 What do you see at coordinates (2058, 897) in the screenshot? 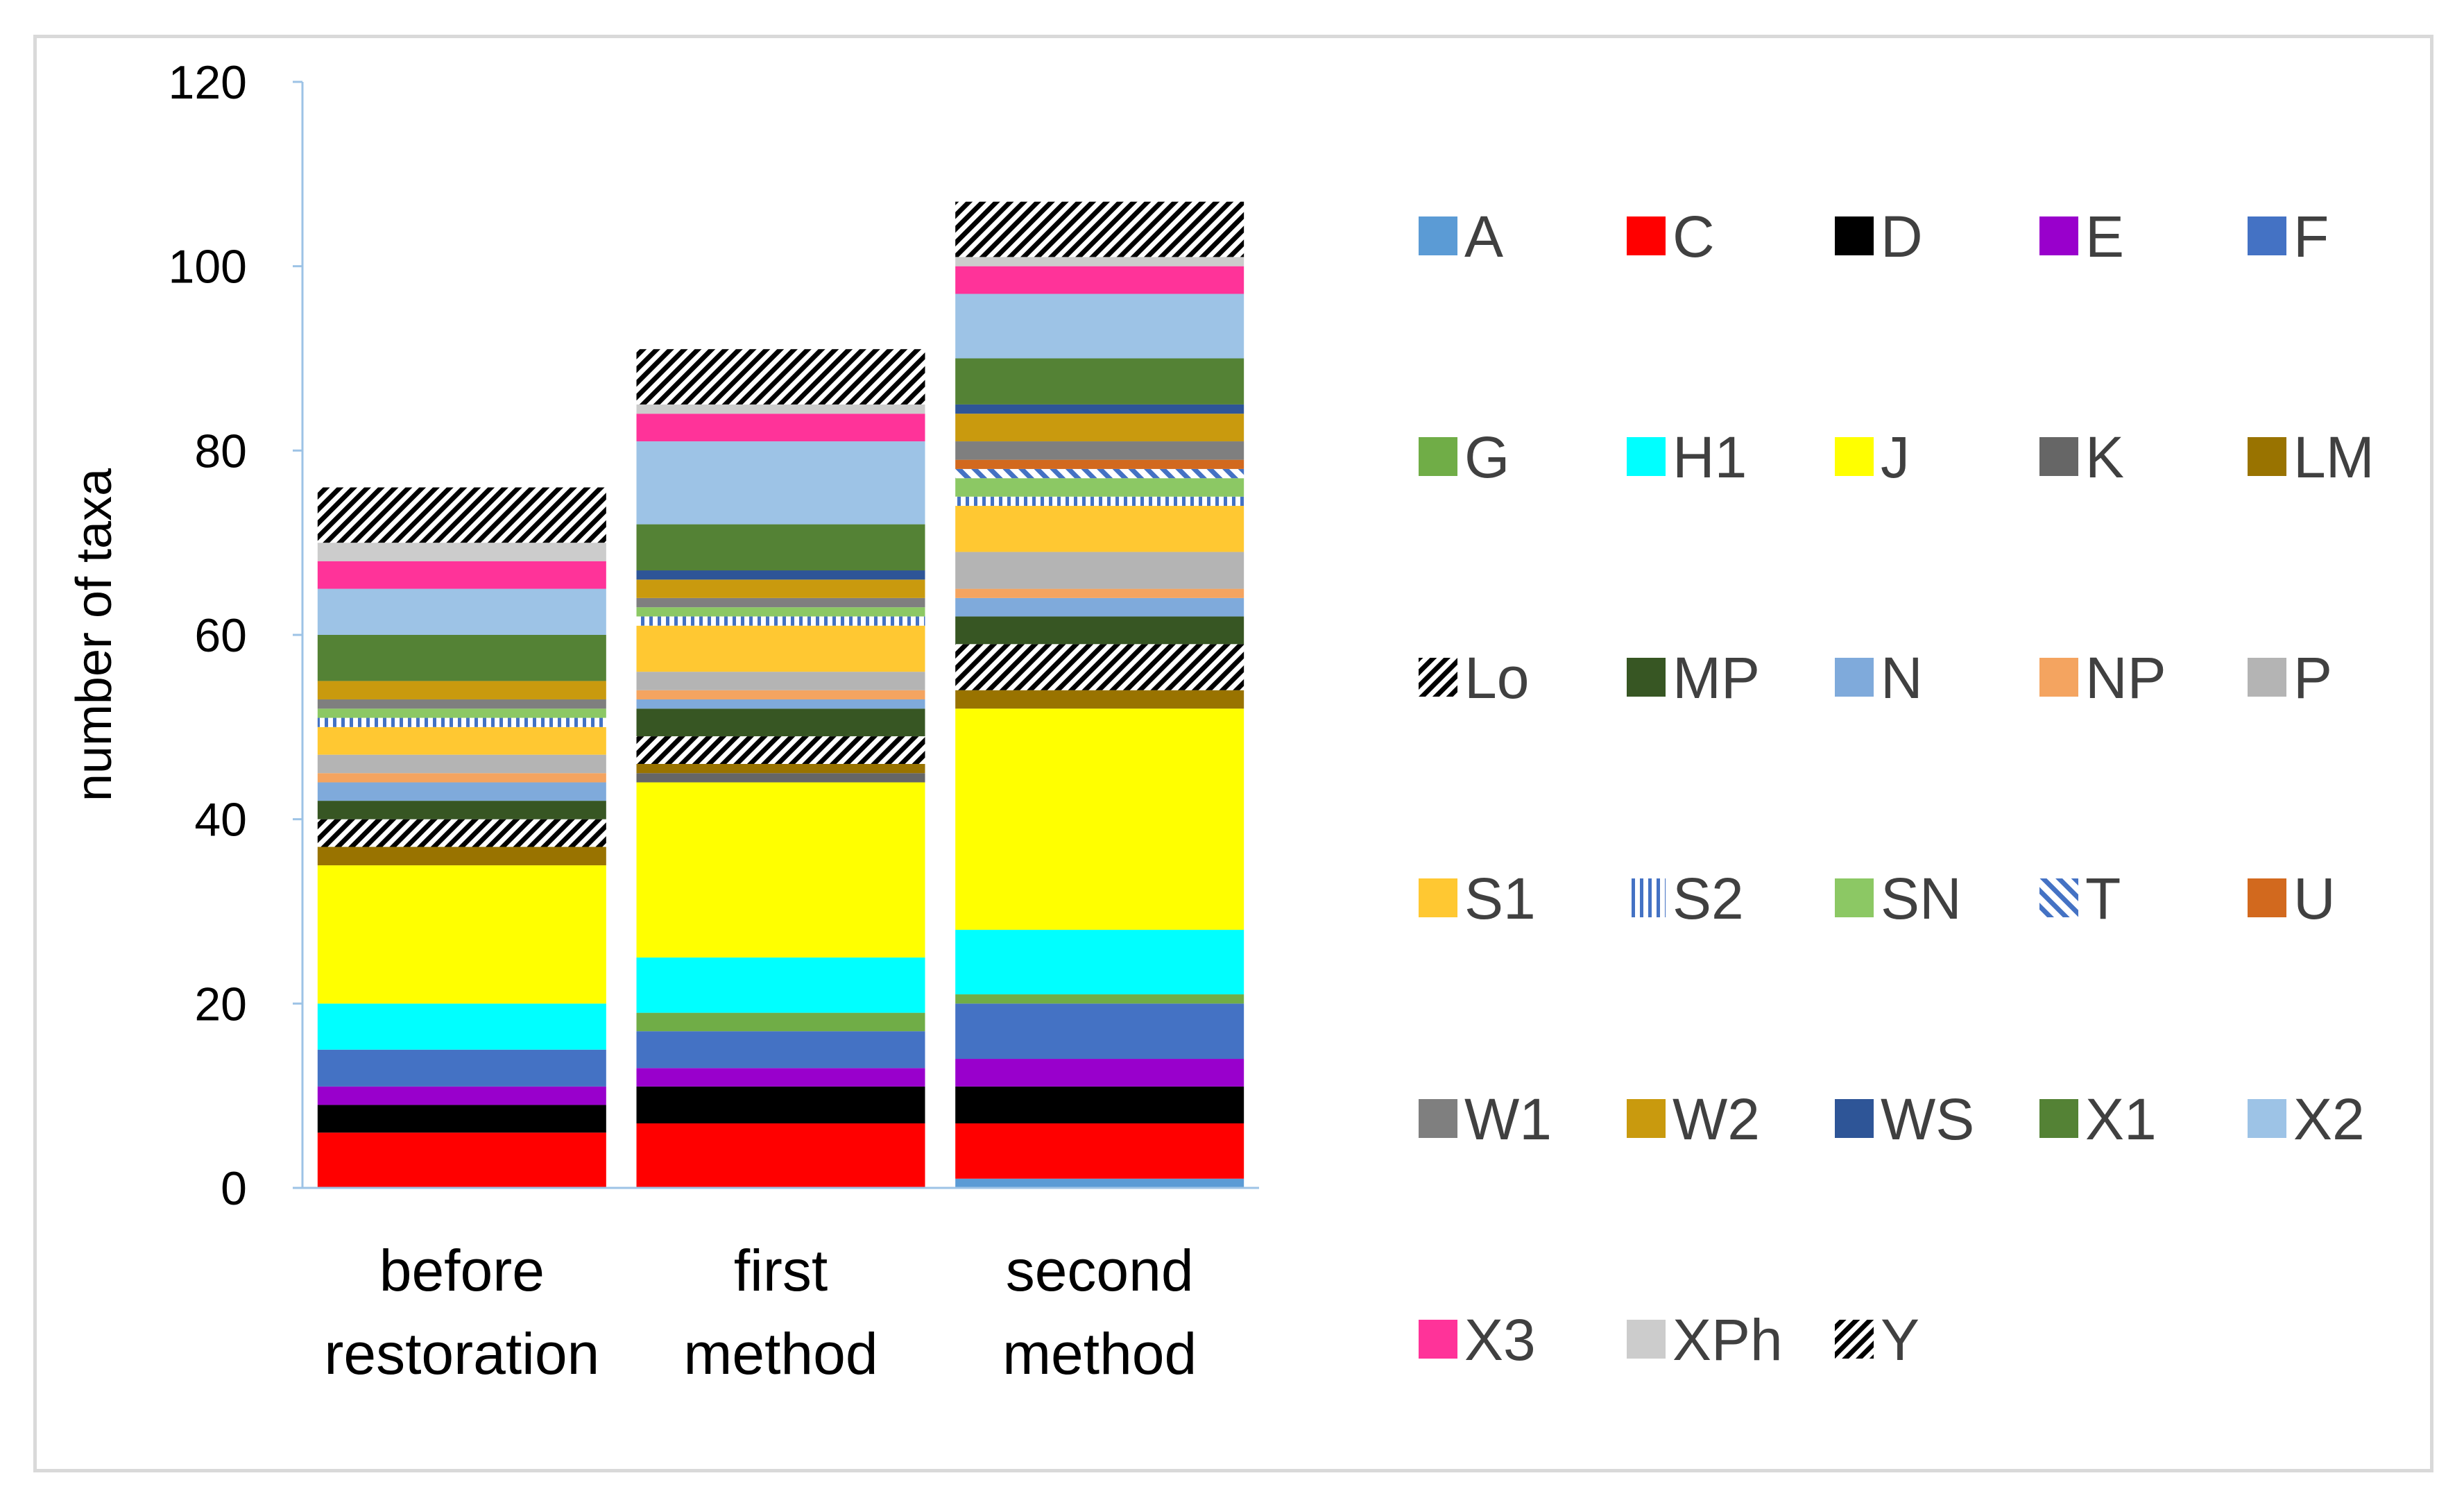
I see `legend-swatch-t` at bounding box center [2058, 897].